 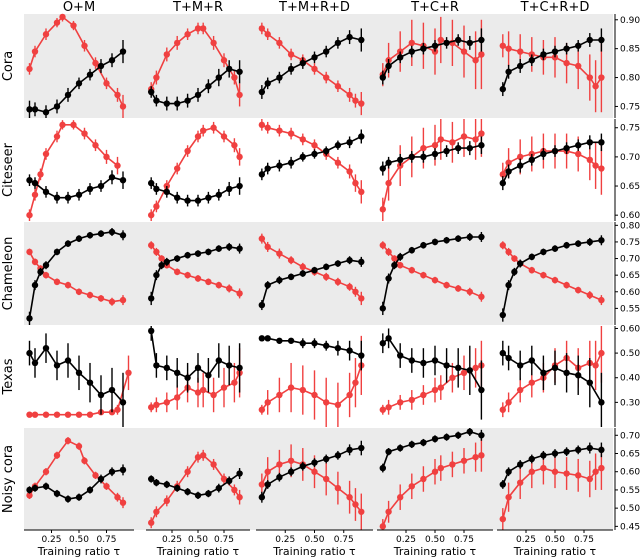 What do you see at coordinates (630, 243) in the screenshot?
I see `y-tick-label: 0.75` at bounding box center [630, 243].